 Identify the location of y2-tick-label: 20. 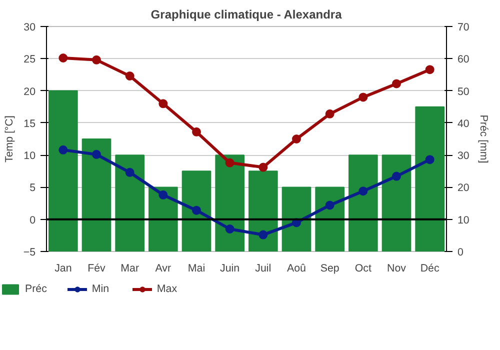
(464, 188).